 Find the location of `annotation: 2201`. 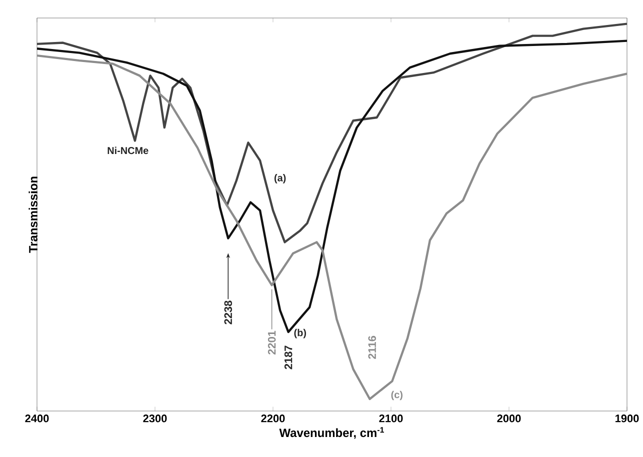

annotation: 2201 is located at coordinates (272, 342).